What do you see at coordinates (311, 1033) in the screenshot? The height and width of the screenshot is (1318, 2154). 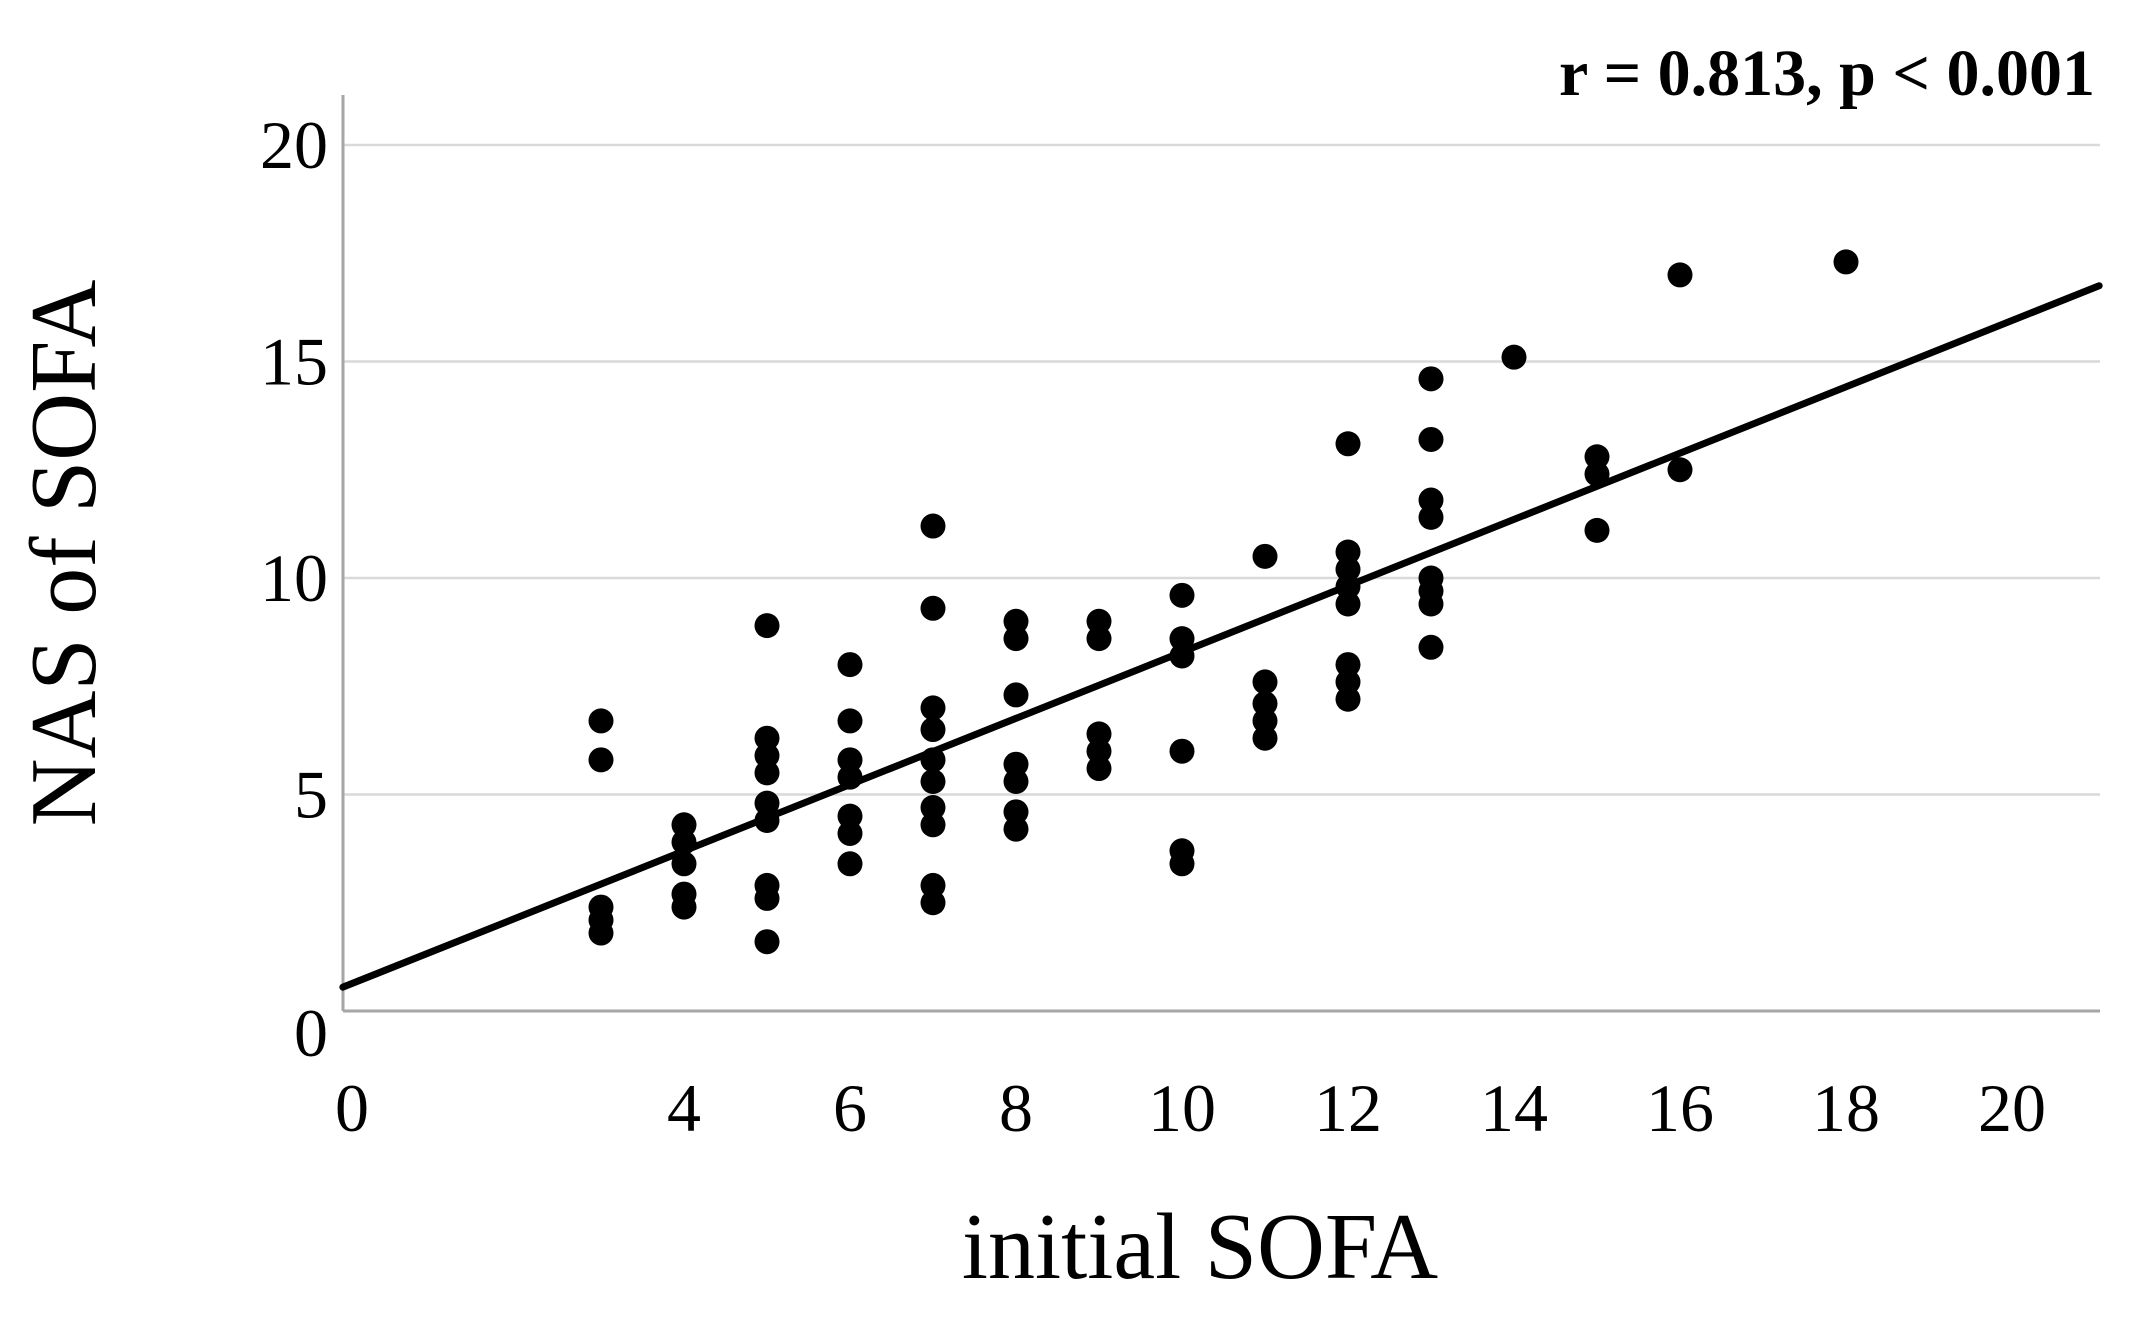 I see `y-tick-label: 0` at bounding box center [311, 1033].